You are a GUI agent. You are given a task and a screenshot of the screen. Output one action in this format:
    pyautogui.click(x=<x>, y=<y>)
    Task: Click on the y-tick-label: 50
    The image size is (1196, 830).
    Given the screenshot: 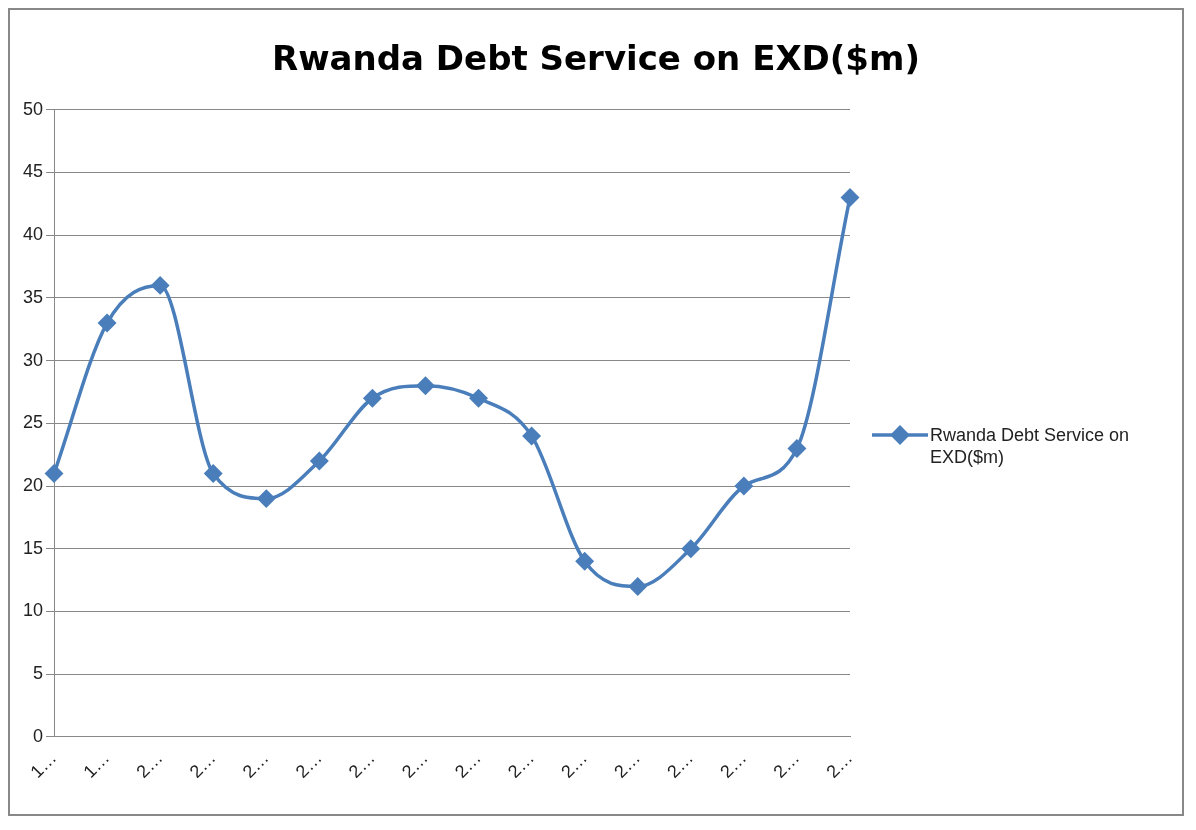 What is the action you would take?
    pyautogui.click(x=33, y=108)
    